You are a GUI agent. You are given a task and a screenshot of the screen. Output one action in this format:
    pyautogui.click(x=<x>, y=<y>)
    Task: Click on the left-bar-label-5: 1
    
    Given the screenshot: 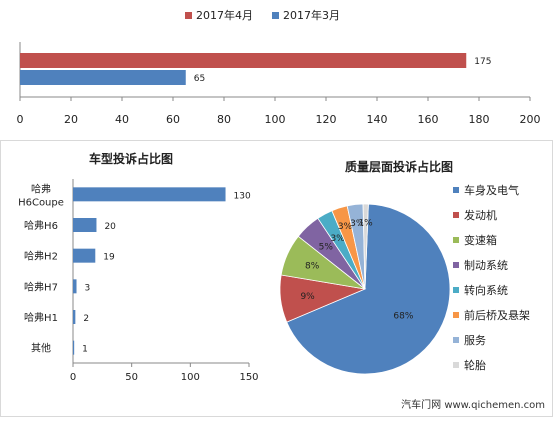 What is the action you would take?
    pyautogui.click(x=85, y=350)
    